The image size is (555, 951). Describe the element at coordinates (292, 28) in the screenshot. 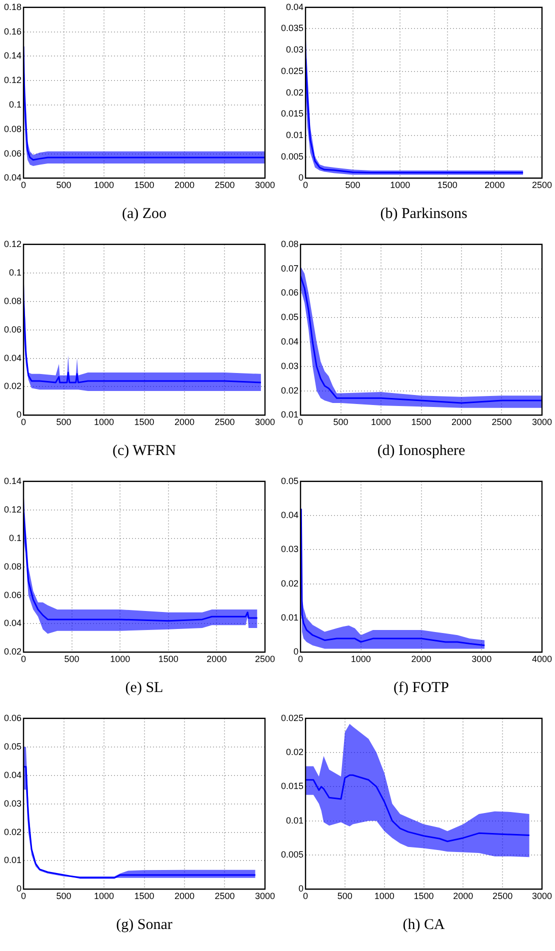

I see `y-tick-label: 0.035` at that location.